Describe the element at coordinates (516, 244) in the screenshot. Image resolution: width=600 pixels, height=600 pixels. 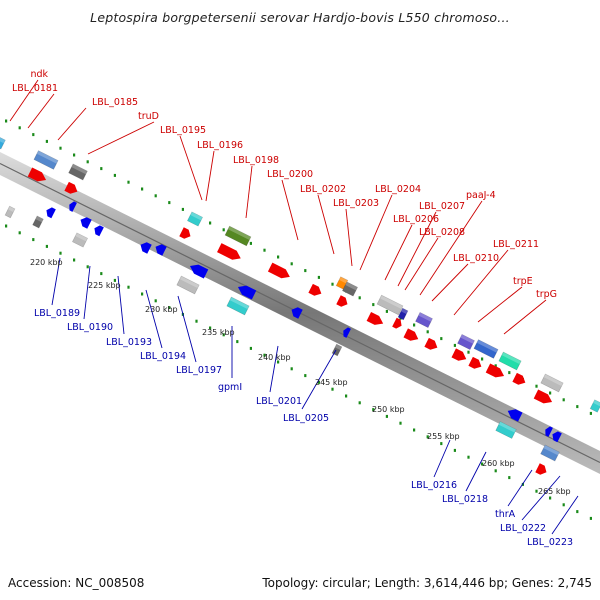
I see `gene-label-top: LBL_0211` at that location.